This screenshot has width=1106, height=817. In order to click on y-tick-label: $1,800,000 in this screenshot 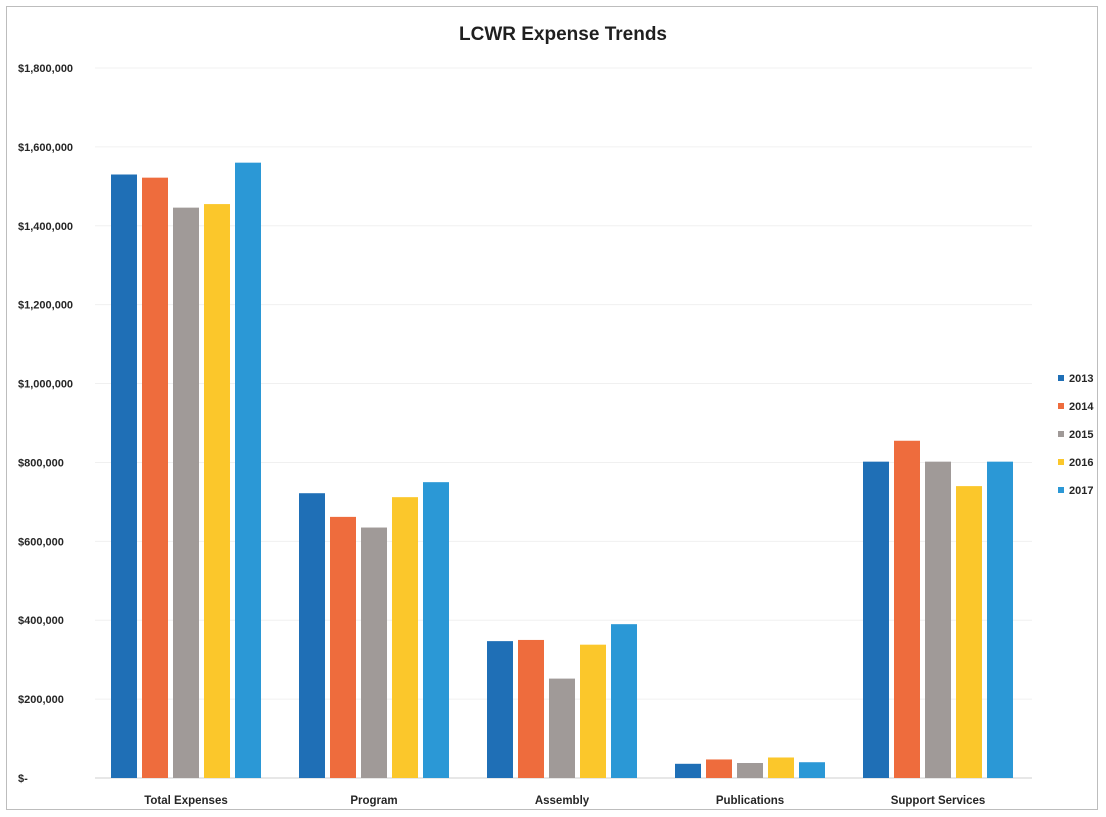, I will do `click(45, 69)`.